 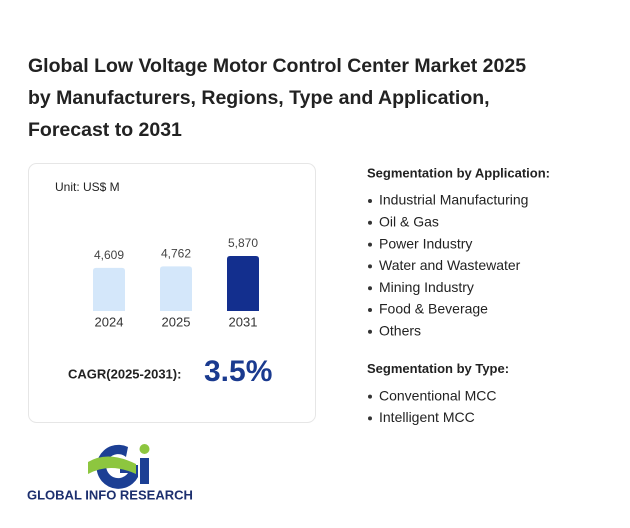 What do you see at coordinates (409, 222) in the screenshot?
I see `segment-item: Oil & Gas` at bounding box center [409, 222].